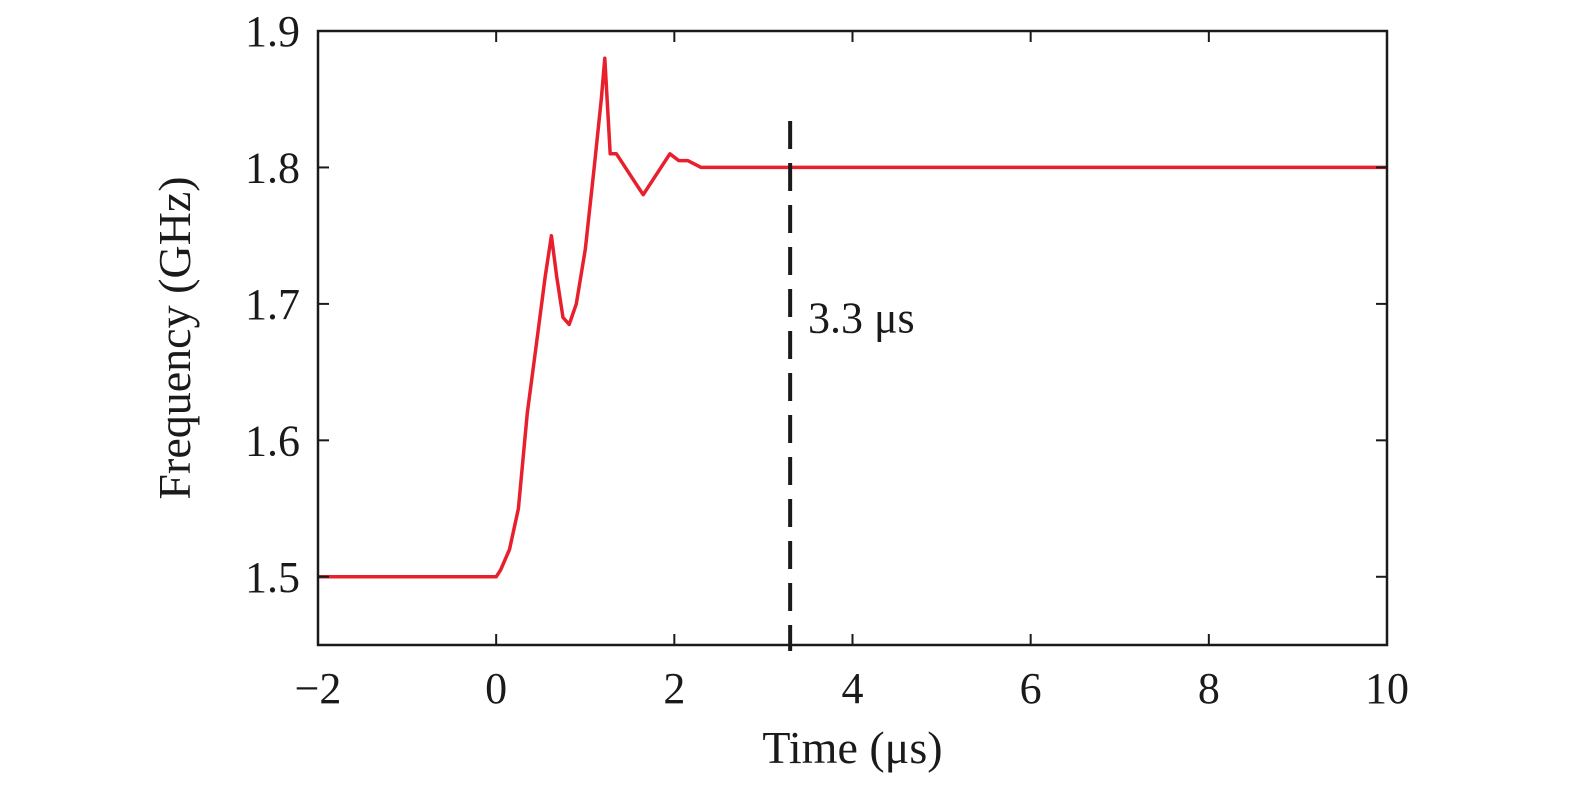  What do you see at coordinates (851, 386) in the screenshot?
I see `annotation-layer: 3.3 μs` at bounding box center [851, 386].